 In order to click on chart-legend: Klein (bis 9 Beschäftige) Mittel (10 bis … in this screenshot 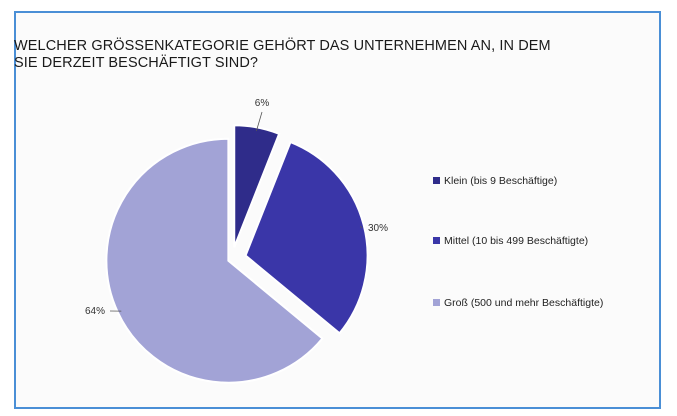, I will do `click(518, 242)`.